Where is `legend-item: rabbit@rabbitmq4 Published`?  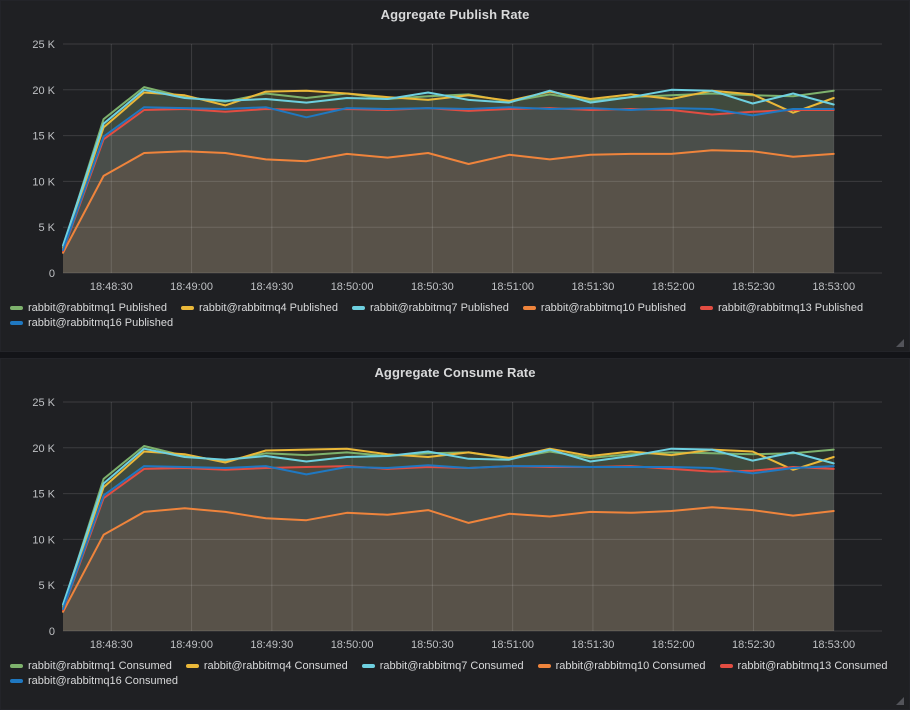
legend-item: rabbit@rabbitmq4 Published is located at coordinates (259, 308).